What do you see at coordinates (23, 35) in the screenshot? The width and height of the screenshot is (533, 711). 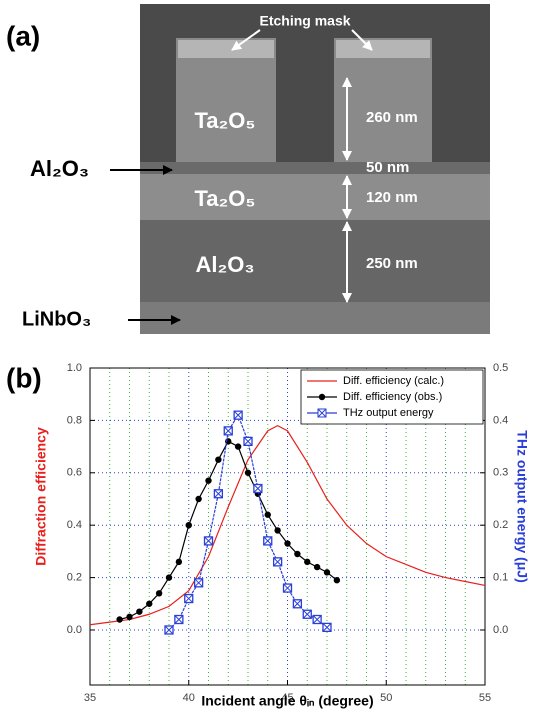 I see `panel-label: (a)` at bounding box center [23, 35].